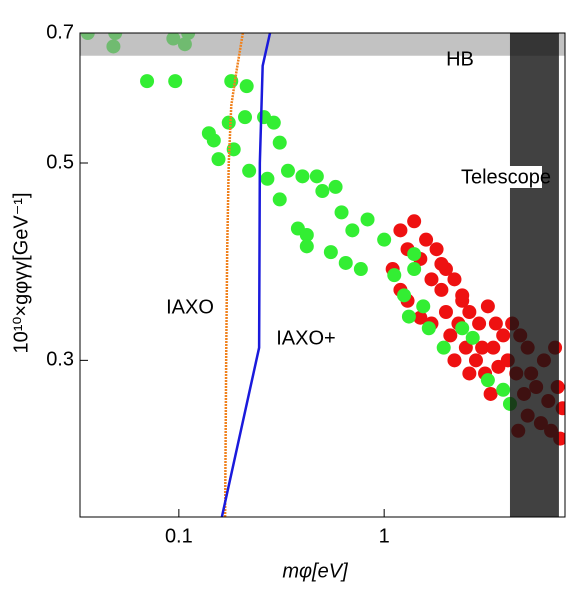 The image size is (572, 589). I want to click on curve-label: IAXO, so click(190, 307).